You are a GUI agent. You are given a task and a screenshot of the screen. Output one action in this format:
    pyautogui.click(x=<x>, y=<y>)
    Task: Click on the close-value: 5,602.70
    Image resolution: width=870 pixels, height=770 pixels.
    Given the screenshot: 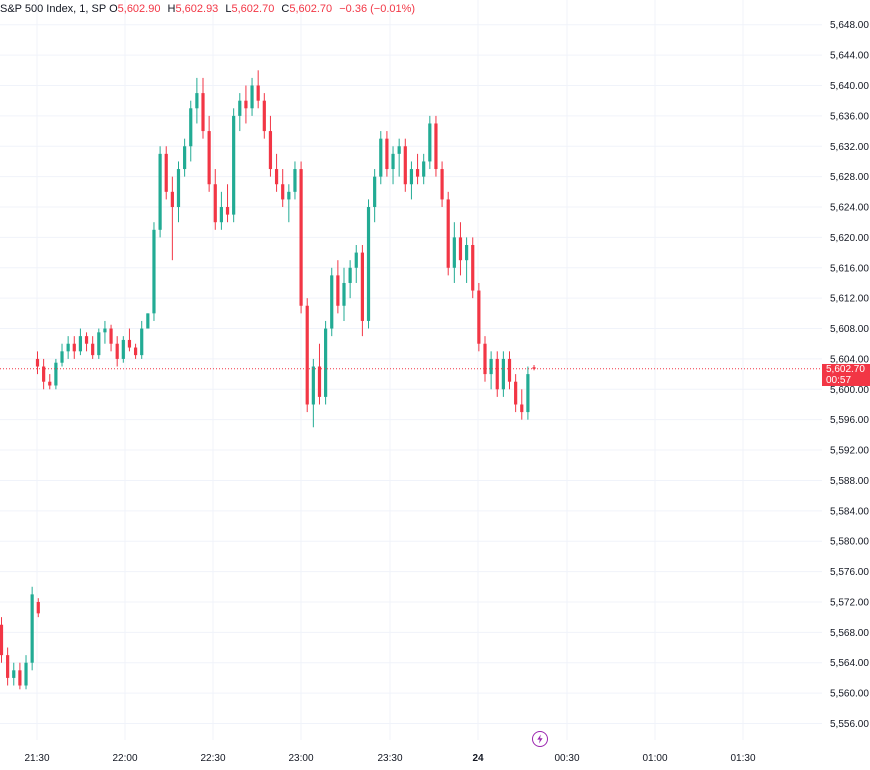 What is the action you would take?
    pyautogui.click(x=311, y=9)
    